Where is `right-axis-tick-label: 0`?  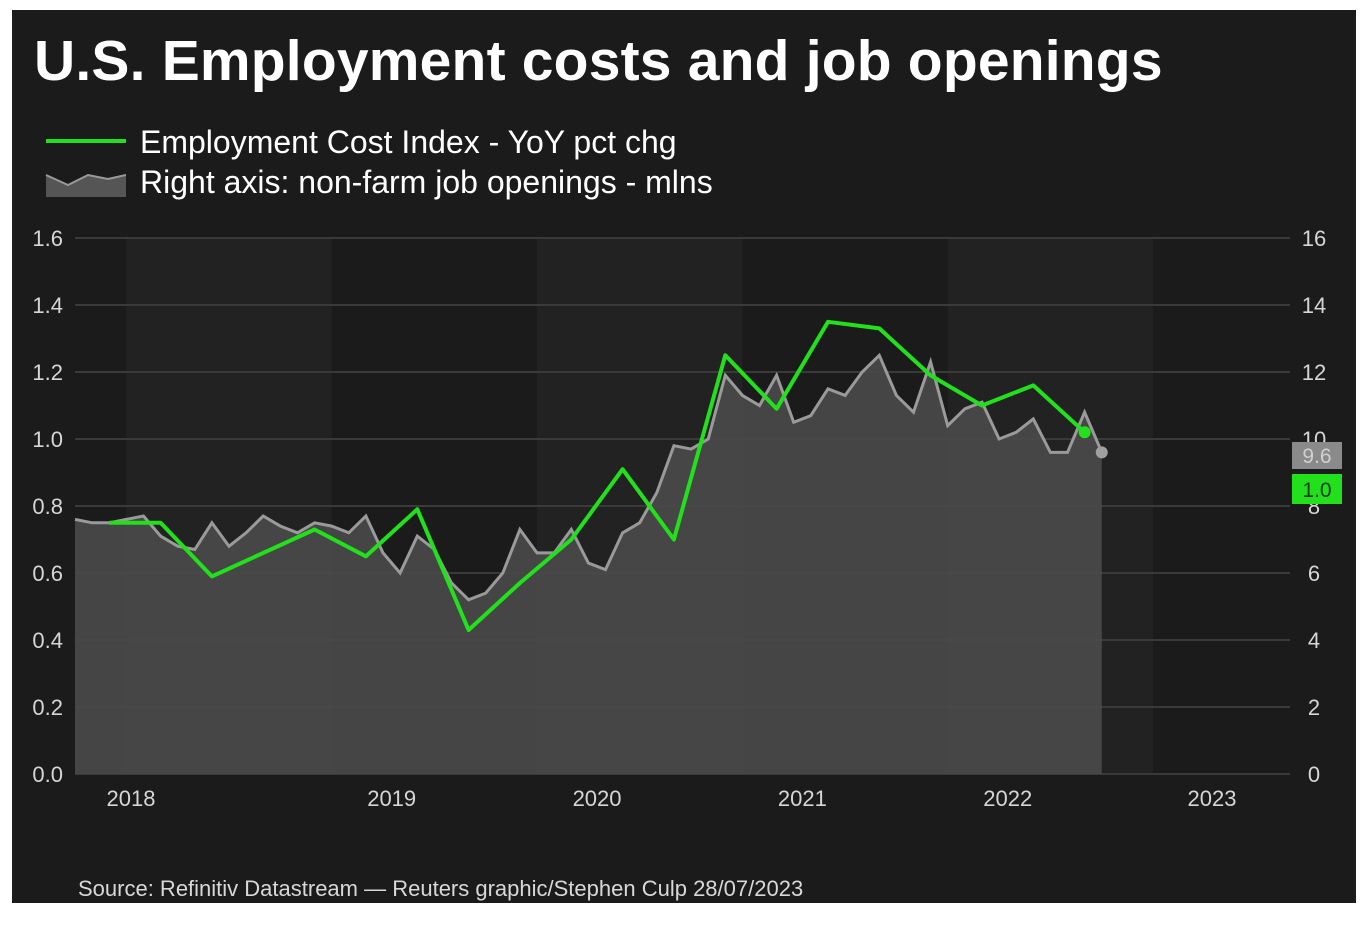 right-axis-tick-label: 0 is located at coordinates (1314, 774).